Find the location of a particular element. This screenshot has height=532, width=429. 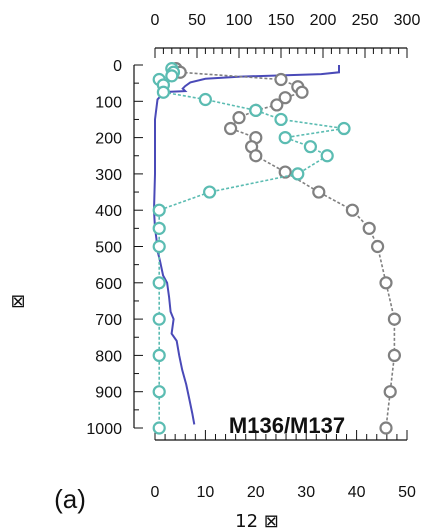

y-axis-label: ⊠ is located at coordinates (17, 301).